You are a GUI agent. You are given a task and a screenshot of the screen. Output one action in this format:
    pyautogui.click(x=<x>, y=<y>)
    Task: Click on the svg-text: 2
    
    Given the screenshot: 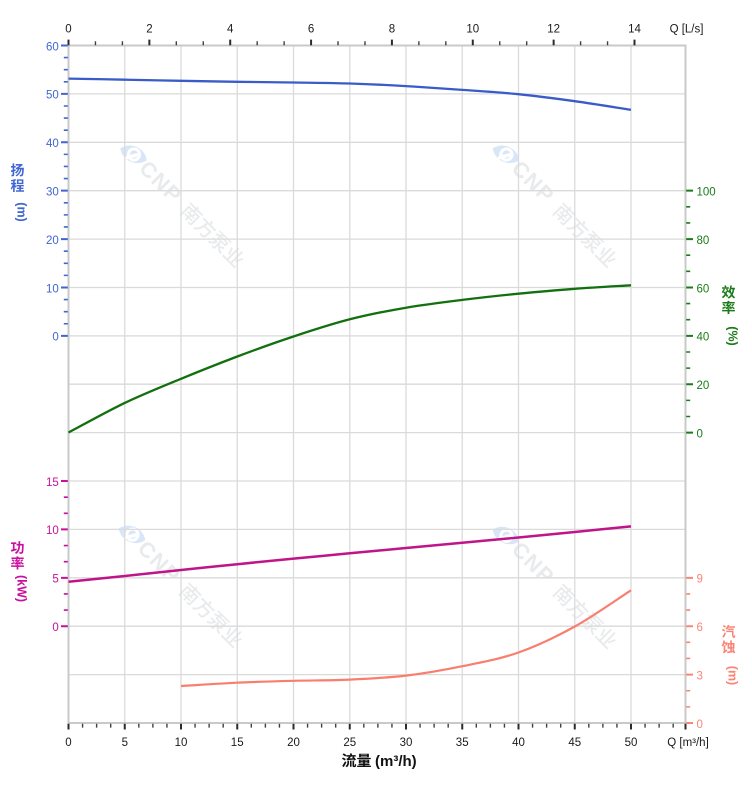 What is the action you would take?
    pyautogui.click(x=149, y=30)
    